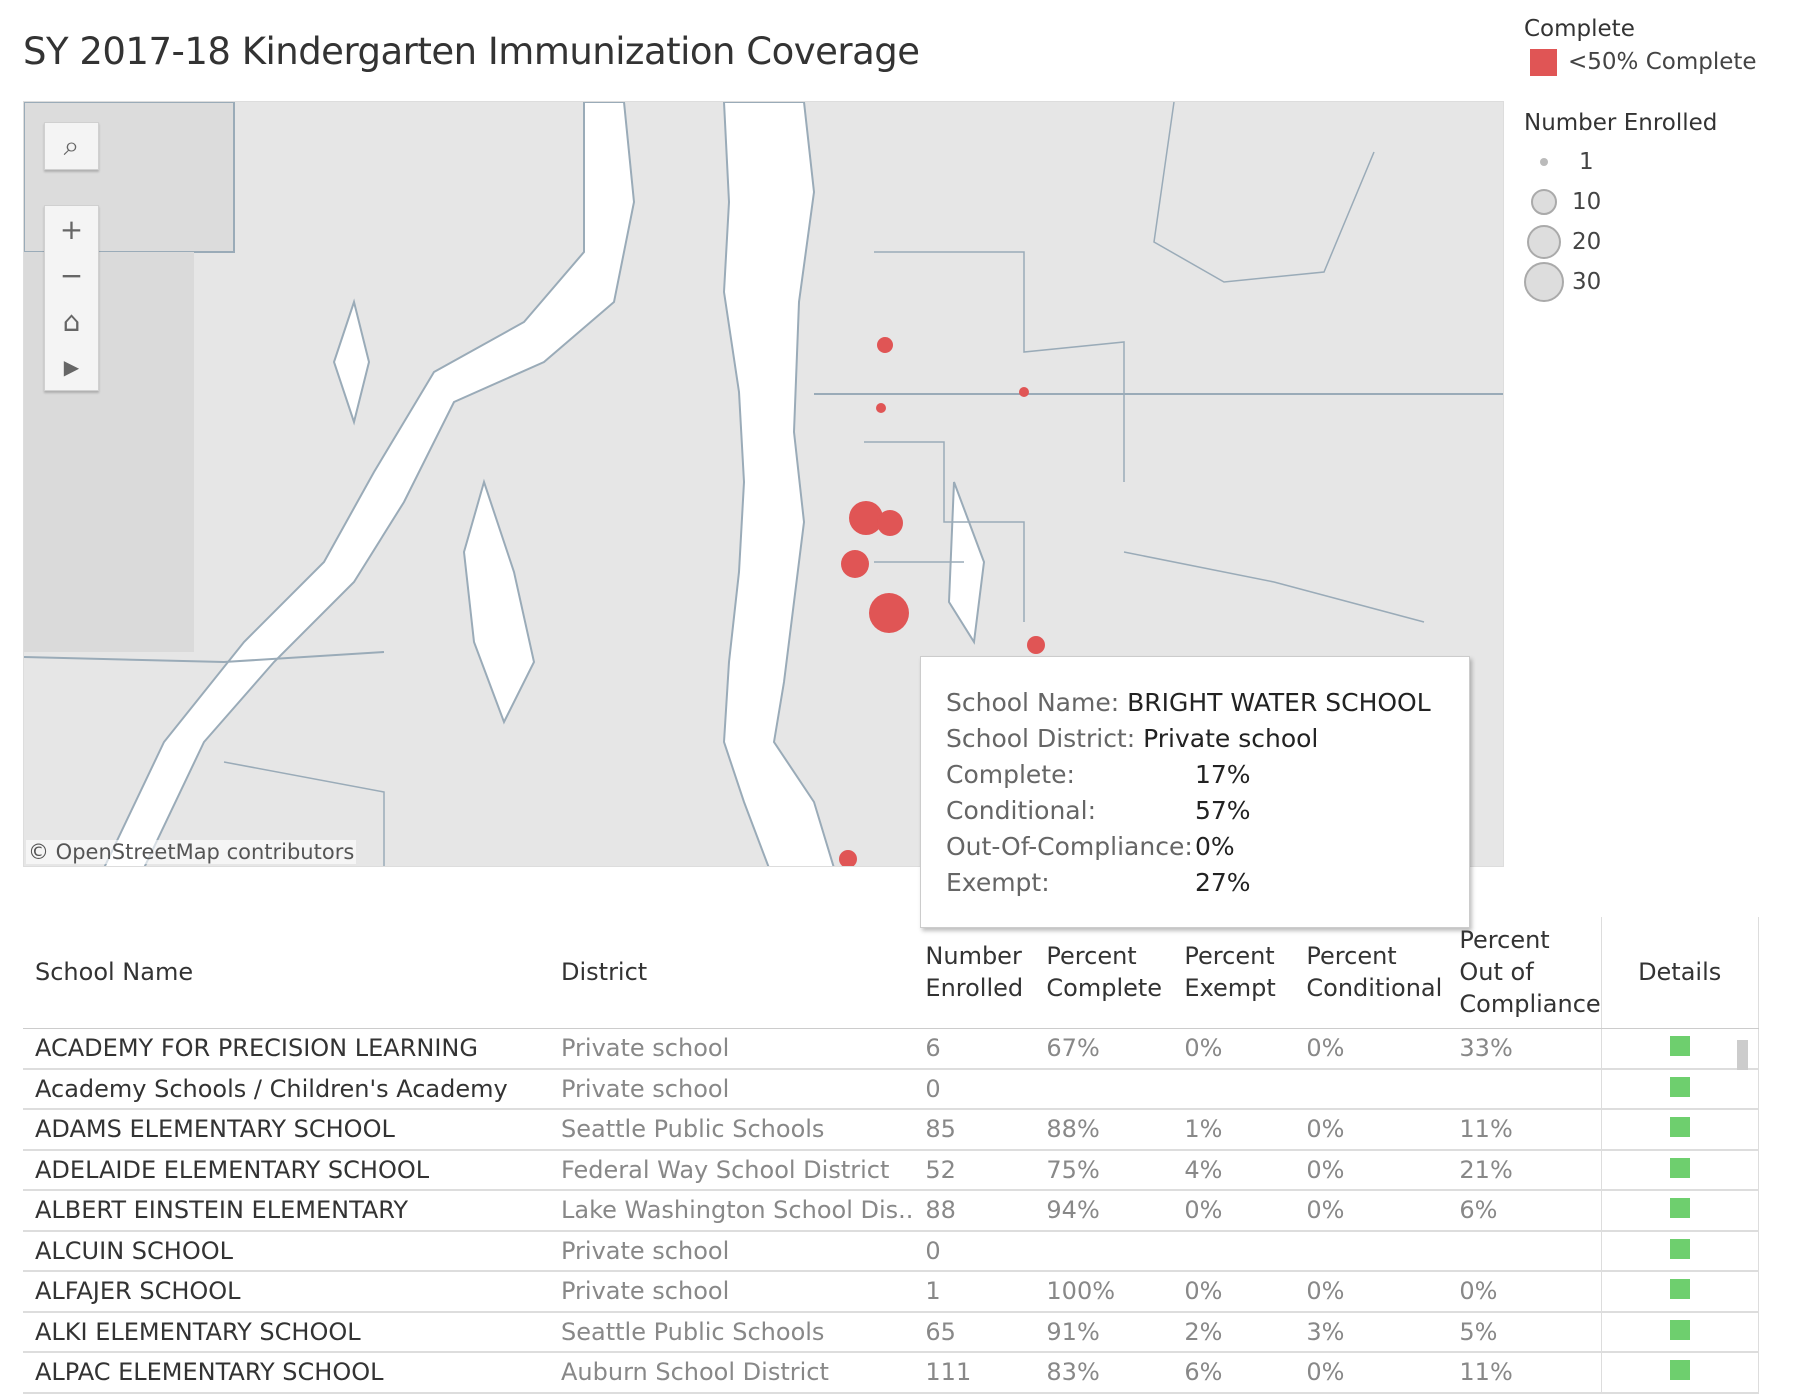 The image size is (1796, 1394). I want to click on cell-enrolled: 52, so click(974, 1170).